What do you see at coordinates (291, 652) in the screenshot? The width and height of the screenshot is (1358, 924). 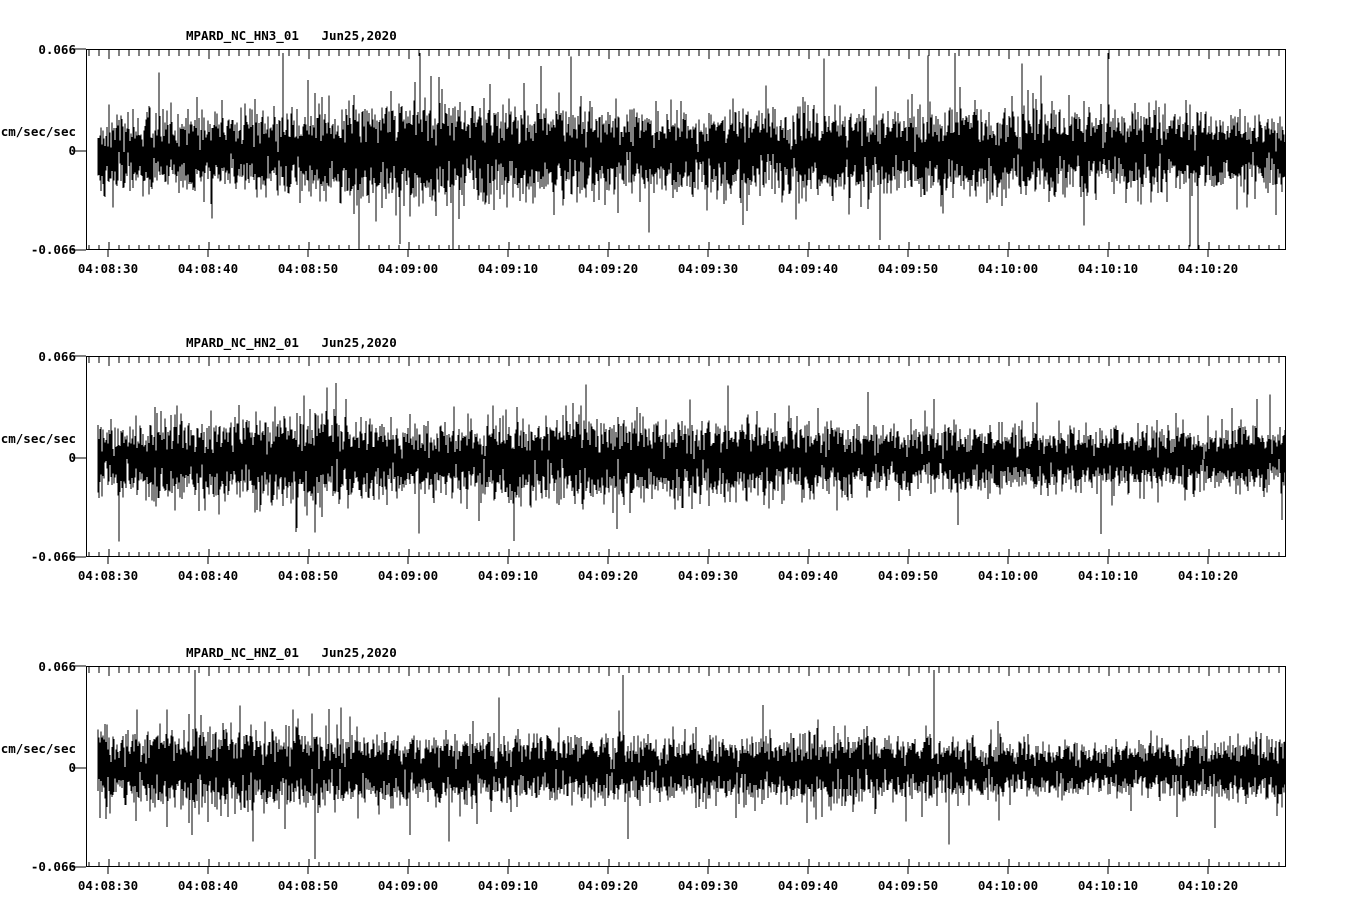 I see `panel-title: MPARD_NC_HNZ_01 Jun25,2020` at bounding box center [291, 652].